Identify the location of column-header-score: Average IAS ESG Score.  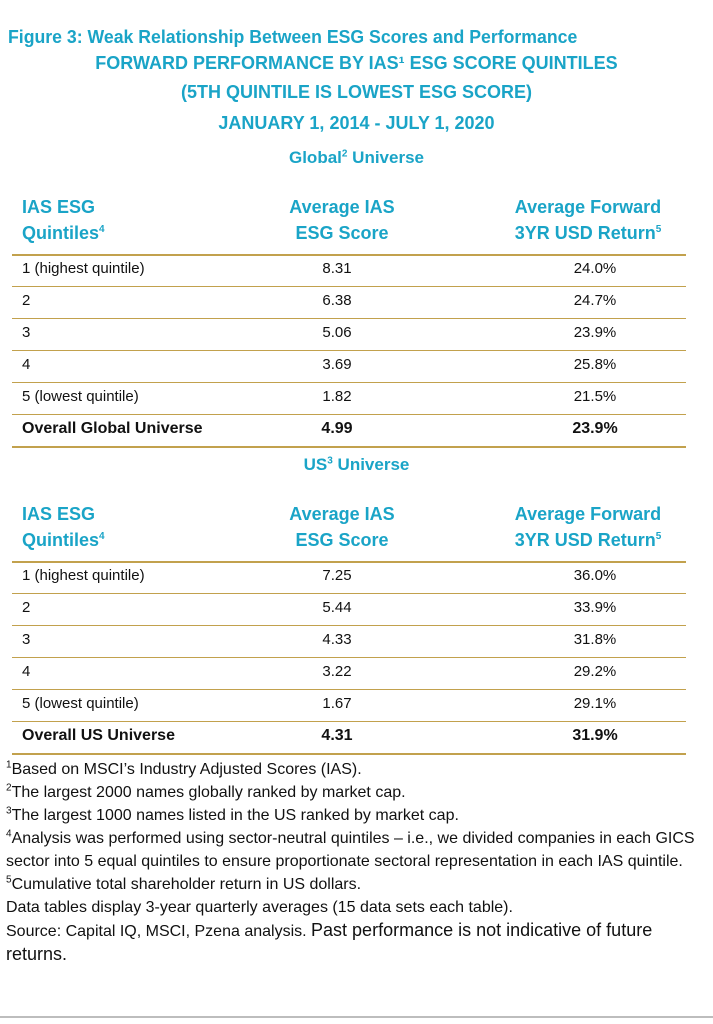
(342, 220).